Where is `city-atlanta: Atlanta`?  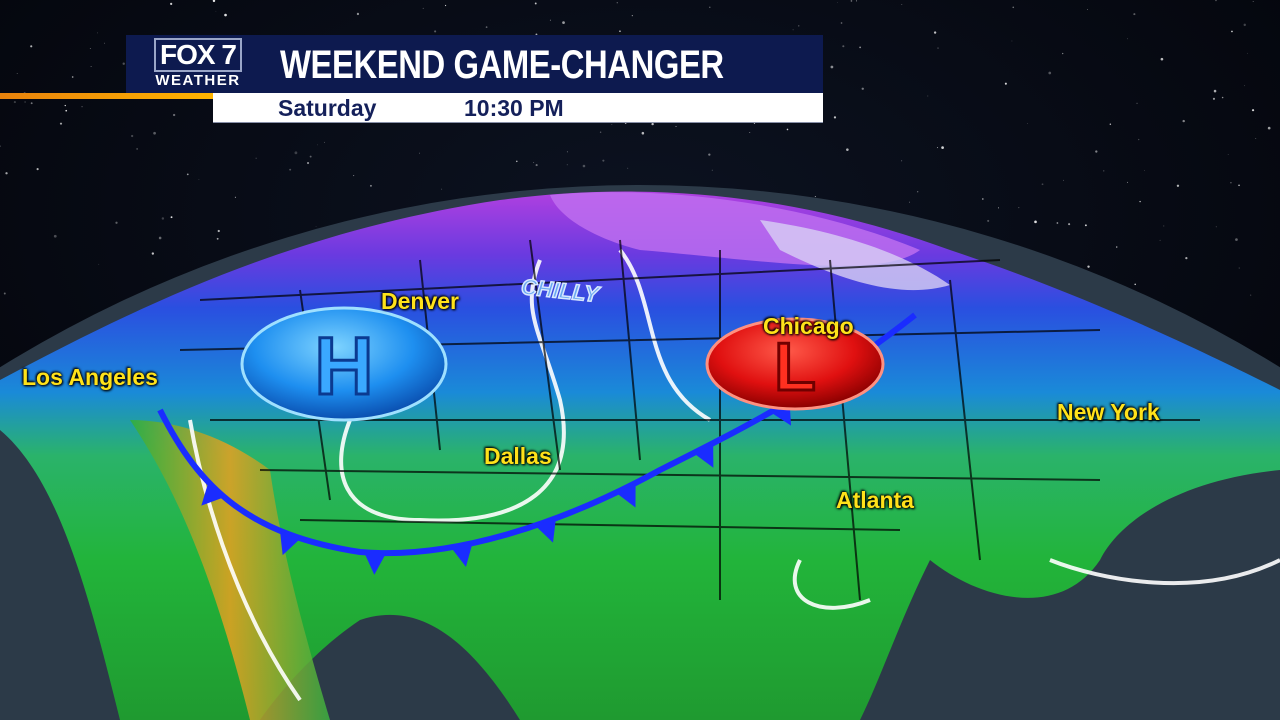 city-atlanta: Atlanta is located at coordinates (875, 500).